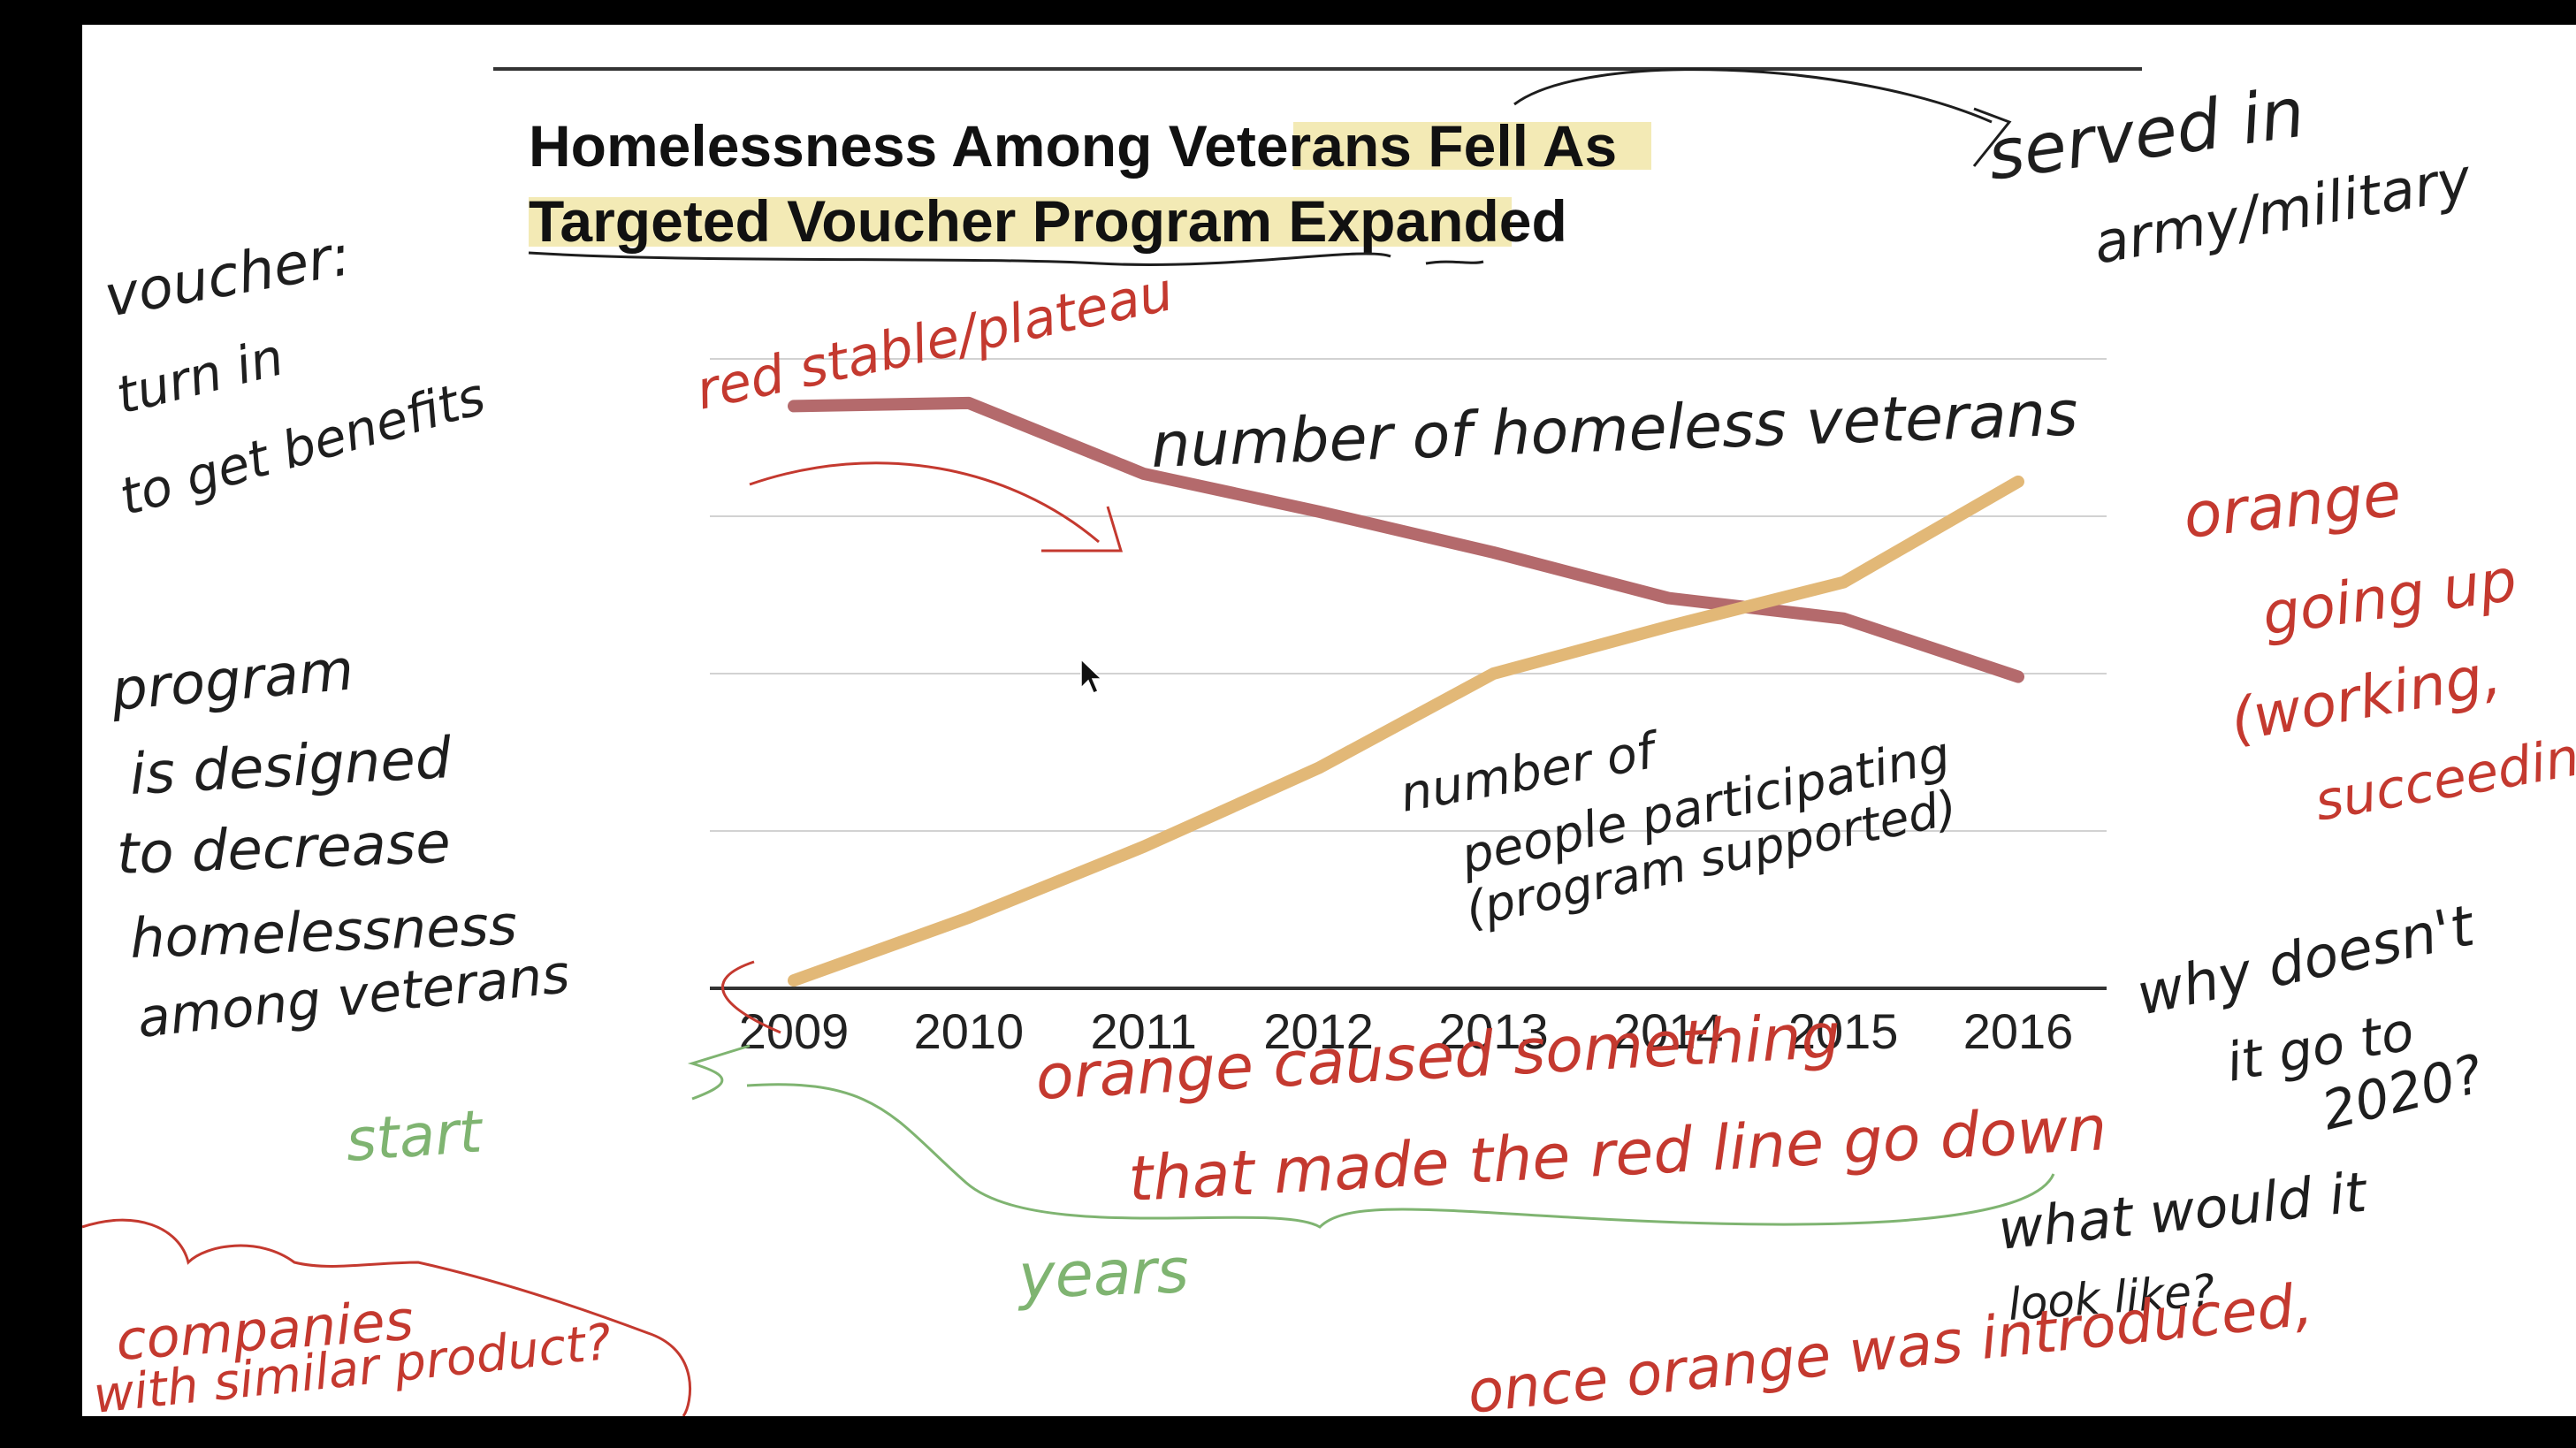 The height and width of the screenshot is (1448, 2576). What do you see at coordinates (232, 680) in the screenshot?
I see `annotation-program-1: program` at bounding box center [232, 680].